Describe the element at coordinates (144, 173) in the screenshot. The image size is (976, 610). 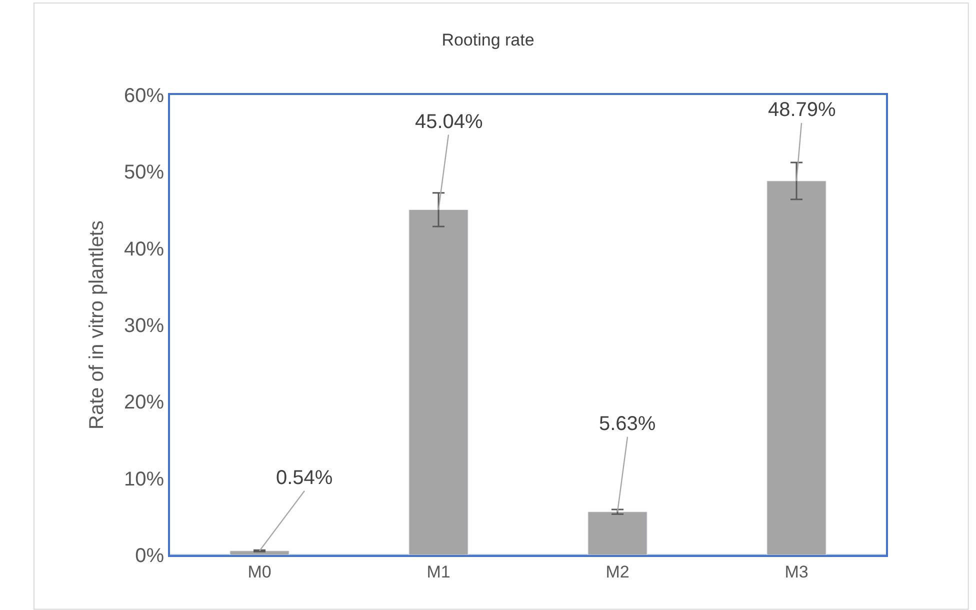
I see `y-tick-label: 50%` at that location.